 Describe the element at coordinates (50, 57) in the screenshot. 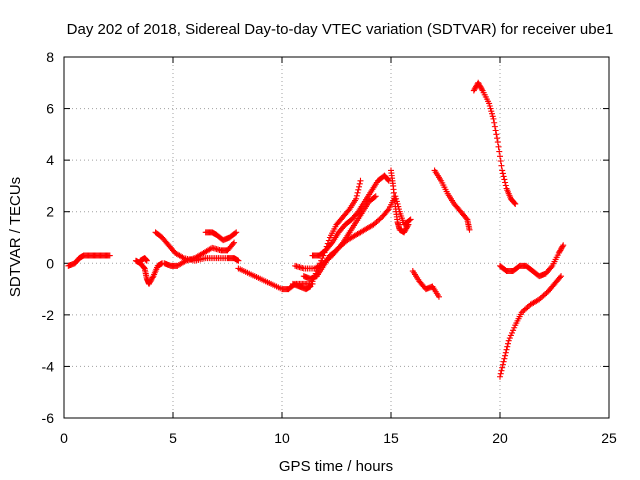

I see `y-tick-label: 8` at that location.